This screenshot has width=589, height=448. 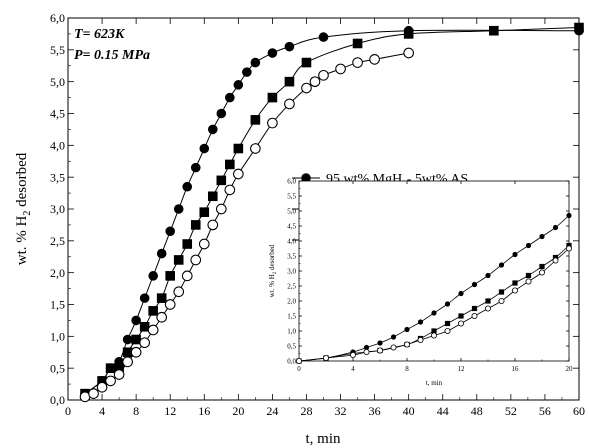 What do you see at coordinates (57, 146) in the screenshot?
I see `y-tick-label: 4,0` at bounding box center [57, 146].